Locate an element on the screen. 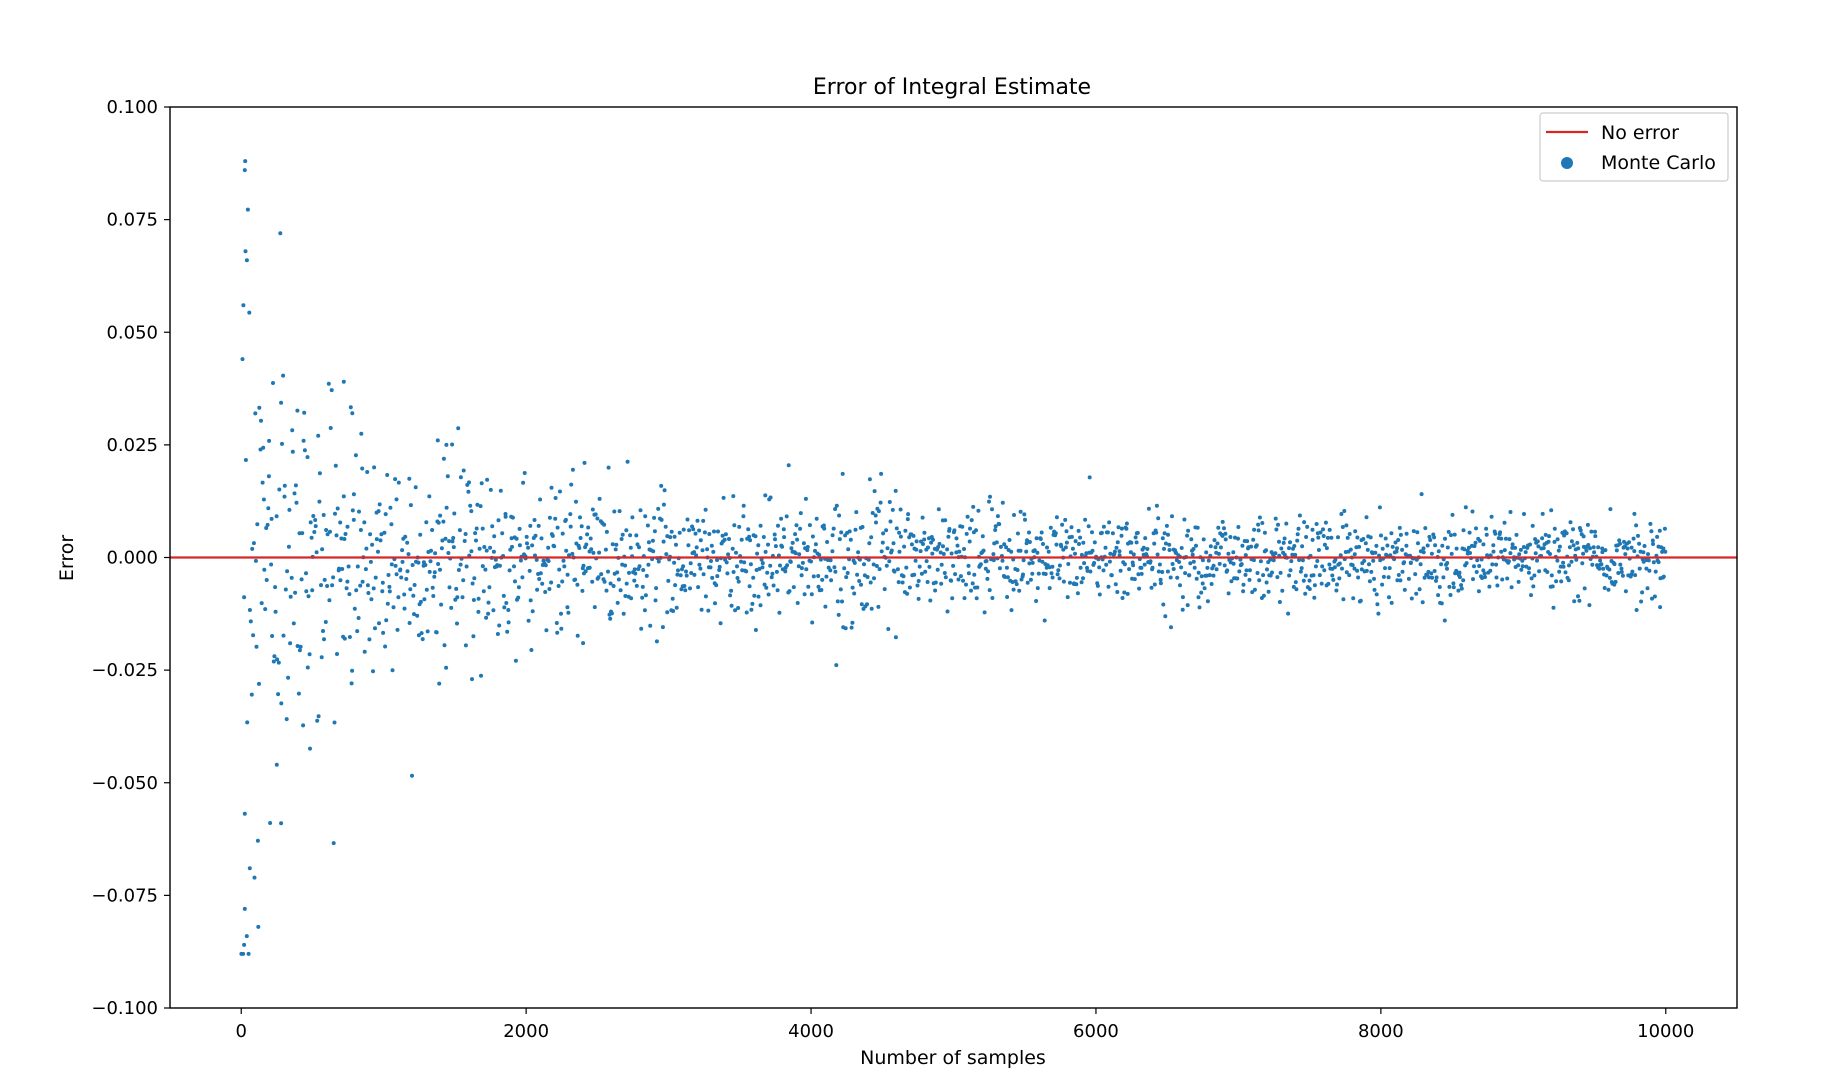  x-axis-label: Number of samples is located at coordinates (953, 1058).